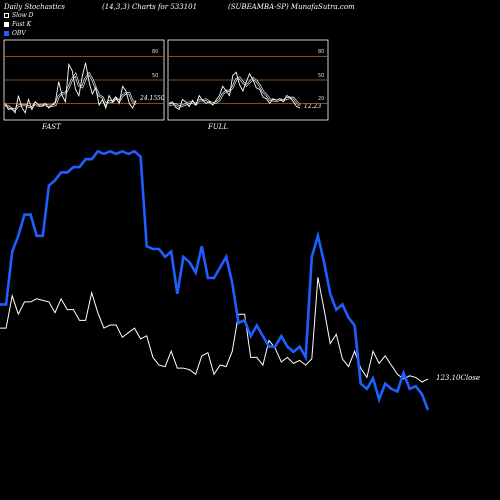  What do you see at coordinates (22, 24) in the screenshot?
I see `legend-label-fast-k: Fast K` at bounding box center [22, 24].